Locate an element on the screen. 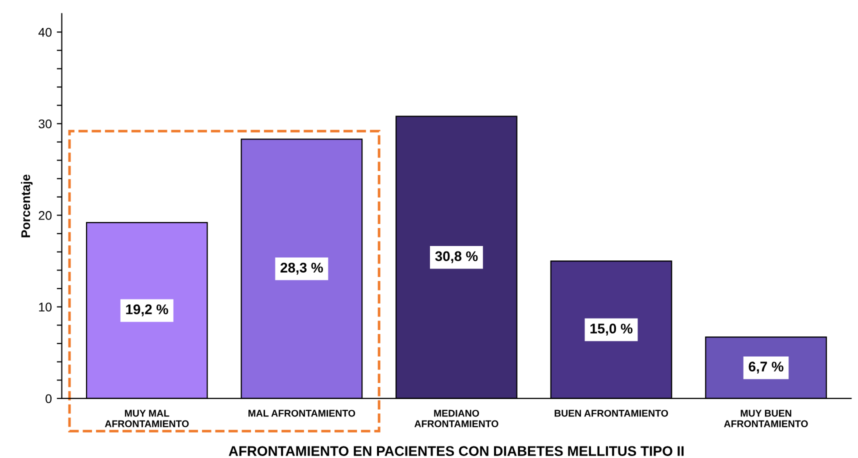 This screenshot has width=858, height=458. data-label: 6,7 % is located at coordinates (766, 368).